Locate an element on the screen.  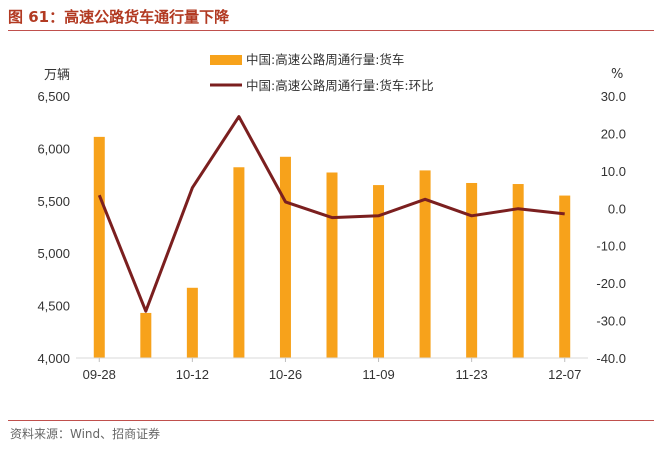
left-tick-label: 6,500 is located at coordinates (53, 96).